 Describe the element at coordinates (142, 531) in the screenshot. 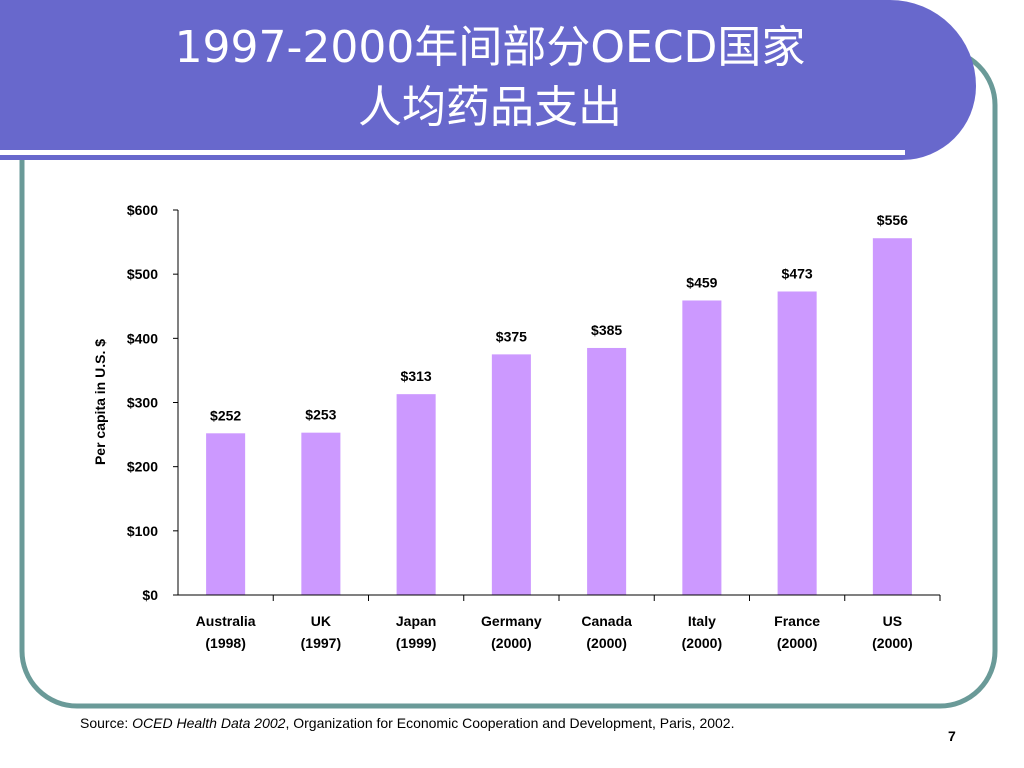

I see `y-tick-label: $100` at that location.